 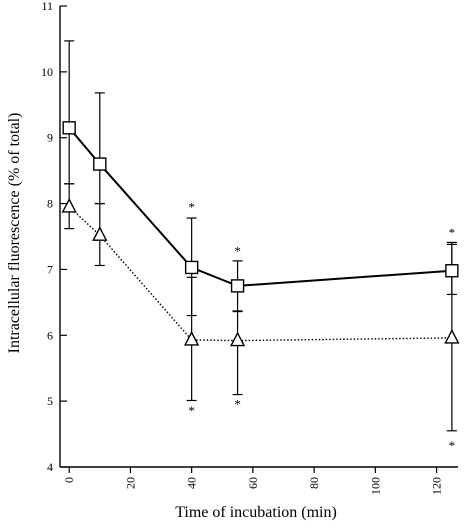 What do you see at coordinates (130, 483) in the screenshot?
I see `x-tick-label-20: 20` at bounding box center [130, 483].